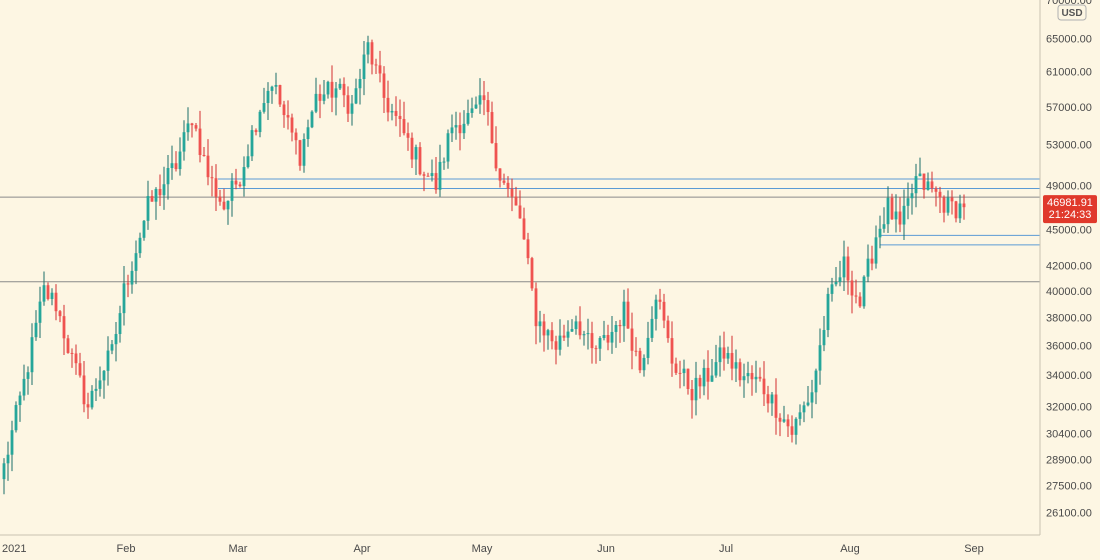  Describe the element at coordinates (493, 549) in the screenshot. I see `time-axis: 2021 Feb Mar Apr May Jun Jul Aug Sep` at that location.